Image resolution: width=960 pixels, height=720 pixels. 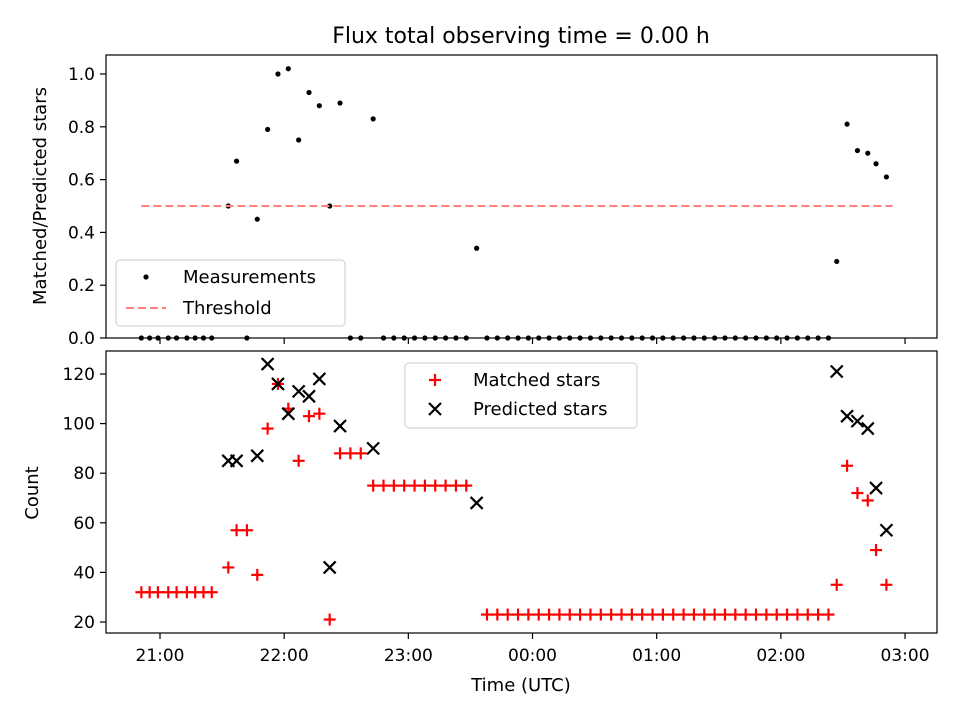 I want to click on y-tick-label: 1.0, so click(x=81, y=75).